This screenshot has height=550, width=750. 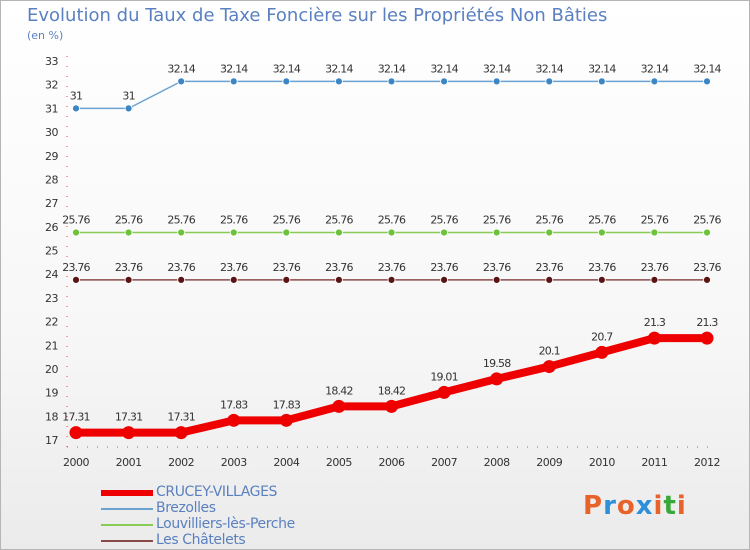 I want to click on x-tick-label: 2002, so click(x=181, y=462).